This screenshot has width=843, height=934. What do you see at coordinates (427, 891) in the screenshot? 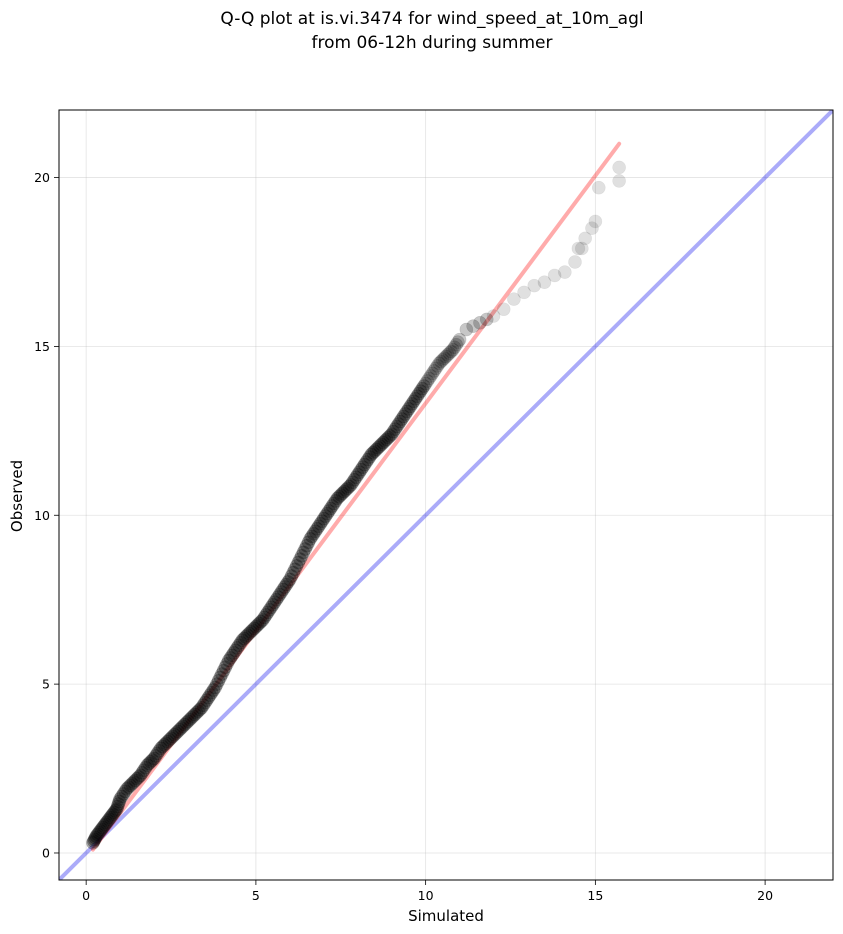
I see `x-axis-ticks: 0 5 10 15 20` at bounding box center [427, 891].